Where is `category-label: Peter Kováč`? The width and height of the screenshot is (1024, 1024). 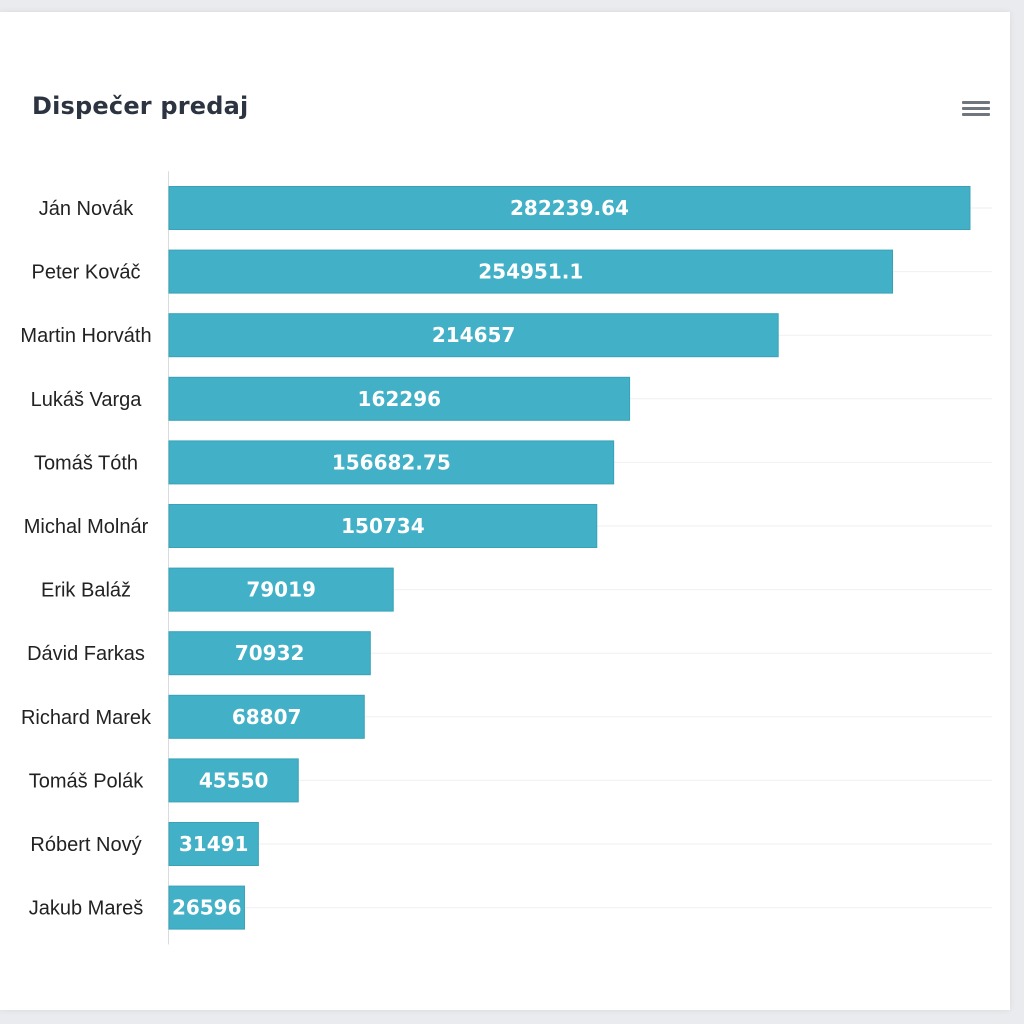
category-label: Peter Kováč is located at coordinates (86, 273).